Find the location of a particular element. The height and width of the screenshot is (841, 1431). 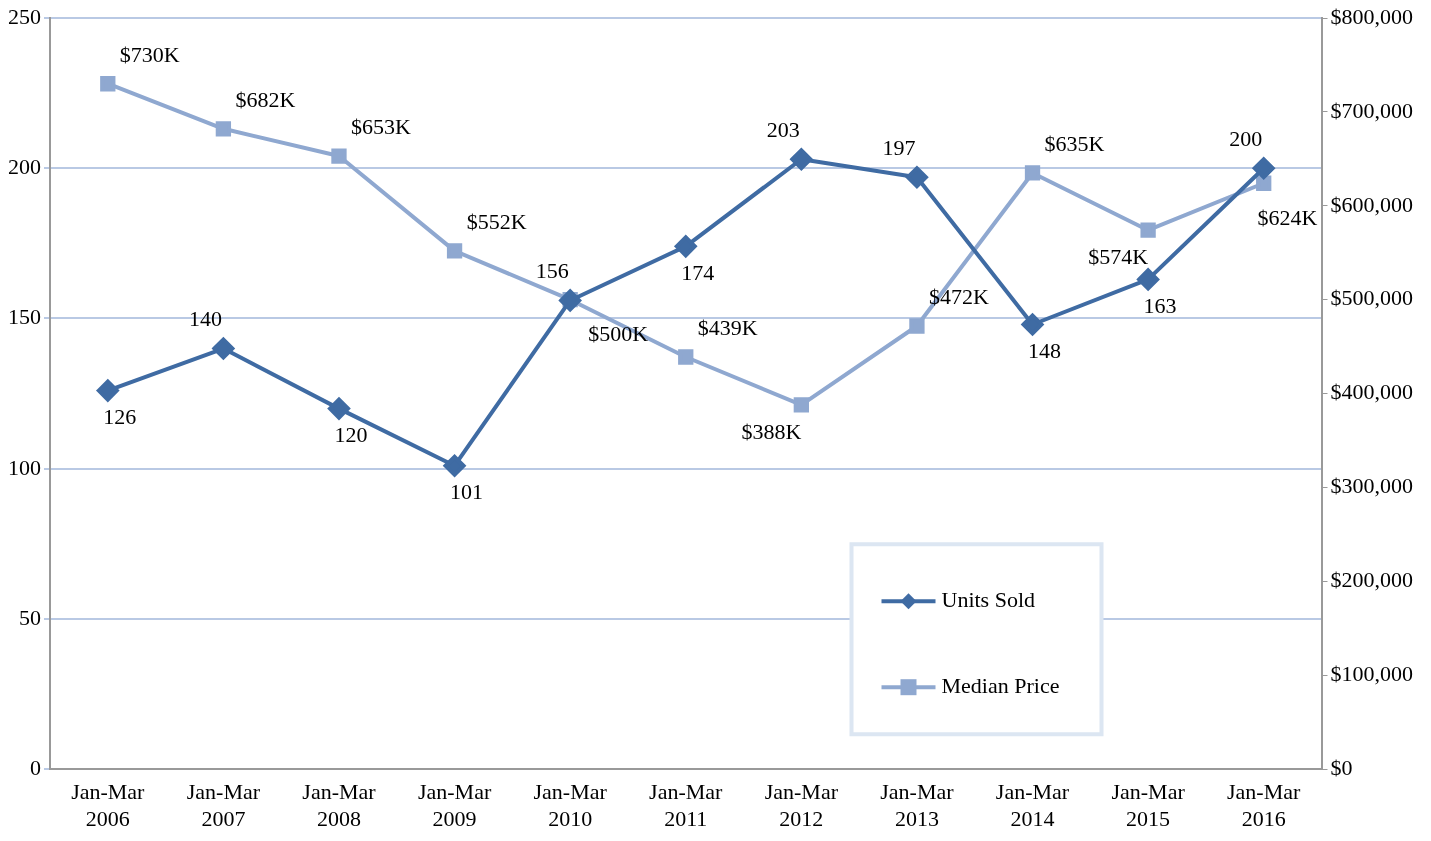

x-tick-label: Jan-Mar 2013 is located at coordinates (917, 805).